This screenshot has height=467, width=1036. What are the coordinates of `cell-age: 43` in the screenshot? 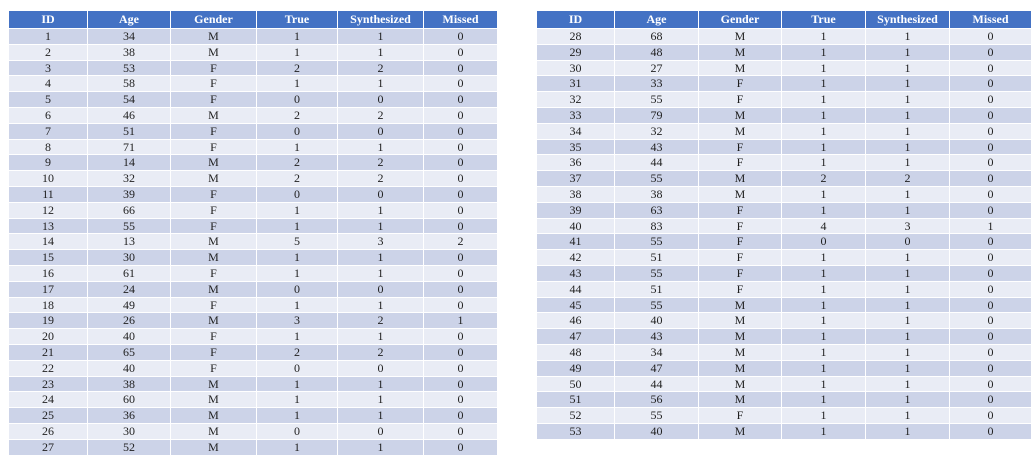 It's located at (656, 336).